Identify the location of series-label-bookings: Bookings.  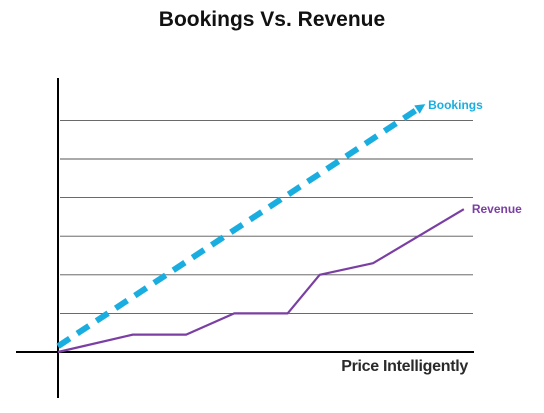
(455, 105).